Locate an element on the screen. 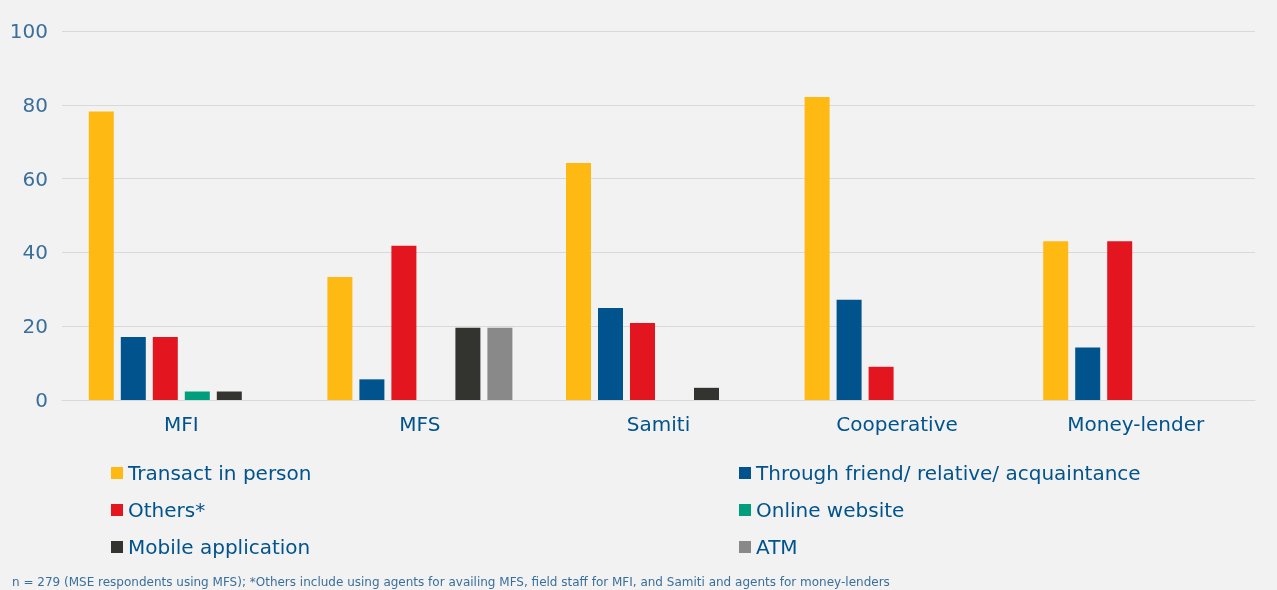 This screenshot has height=590, width=1277. y-tick-label: 20 is located at coordinates (35, 326).